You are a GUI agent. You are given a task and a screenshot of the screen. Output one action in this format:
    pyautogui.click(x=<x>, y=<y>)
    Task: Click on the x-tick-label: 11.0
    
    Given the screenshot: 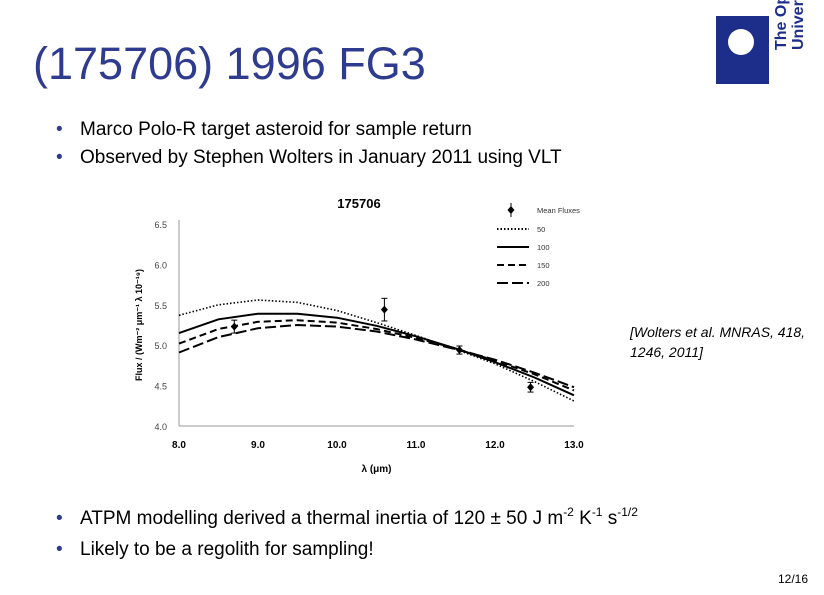 What is the action you would take?
    pyautogui.click(x=416, y=445)
    